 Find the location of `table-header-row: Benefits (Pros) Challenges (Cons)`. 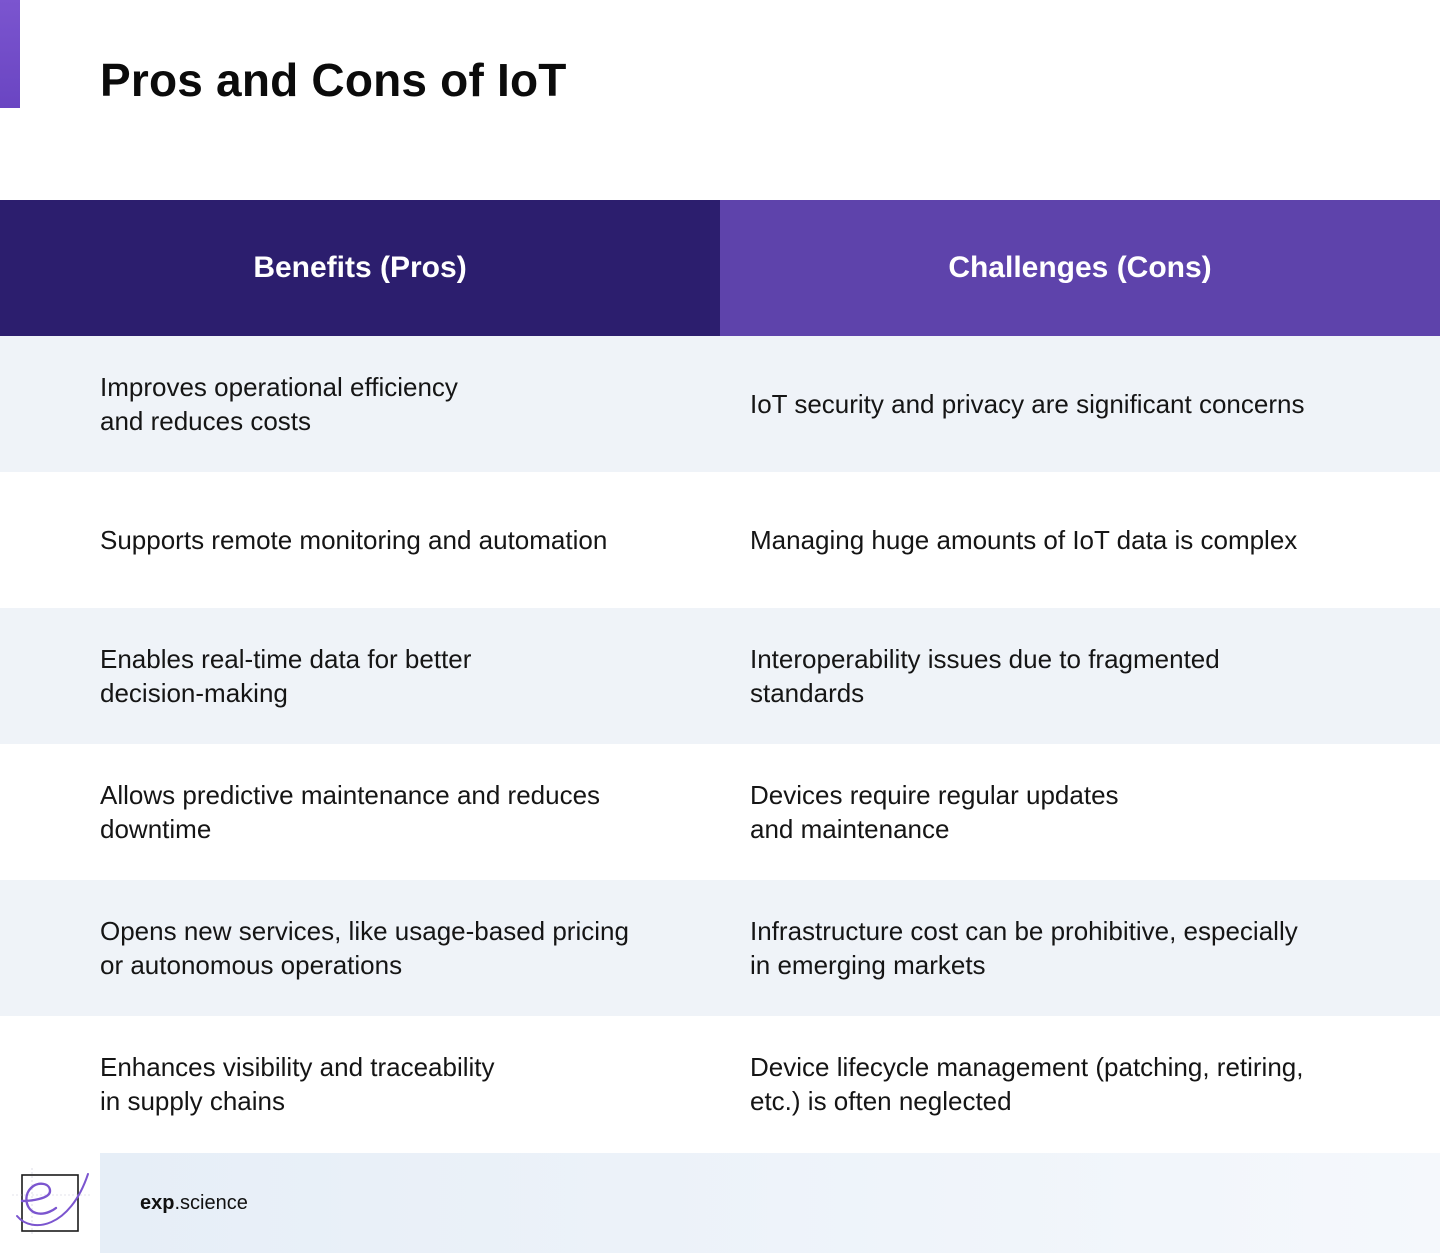

table-header-row: Benefits (Pros) Challenges (Cons) is located at coordinates (720, 268).